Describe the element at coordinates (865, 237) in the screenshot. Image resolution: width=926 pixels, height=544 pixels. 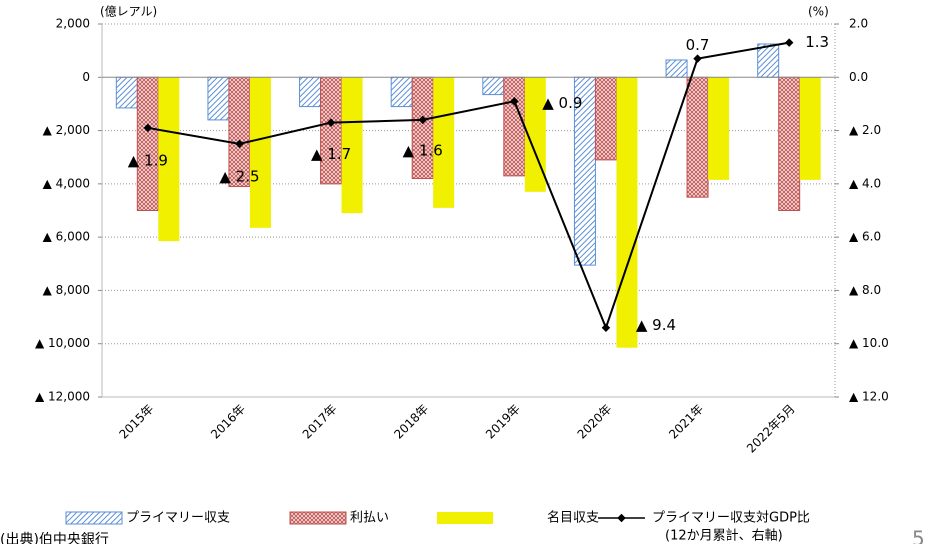
I see `y2-tick-label: ▲ 6.0` at that location.